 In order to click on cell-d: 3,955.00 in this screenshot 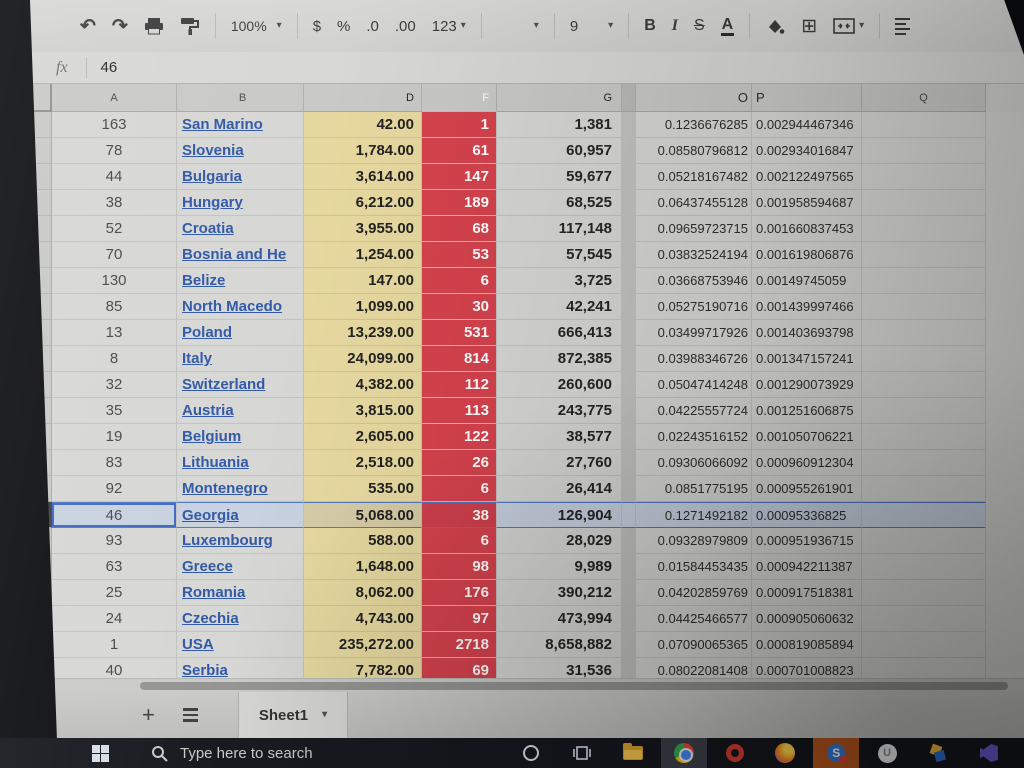, I will do `click(363, 229)`.